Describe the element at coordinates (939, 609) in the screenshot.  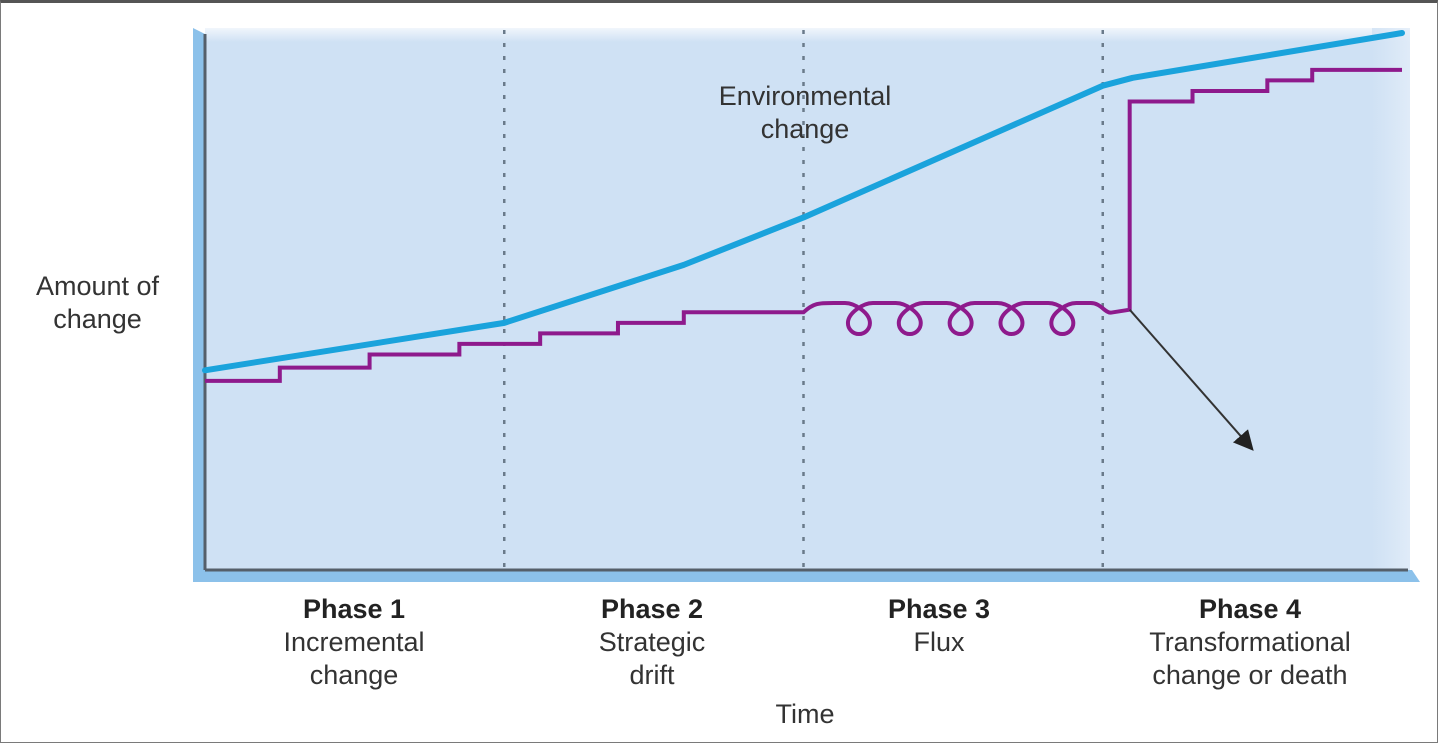
I see `phase-3-title: Phase 3` at that location.